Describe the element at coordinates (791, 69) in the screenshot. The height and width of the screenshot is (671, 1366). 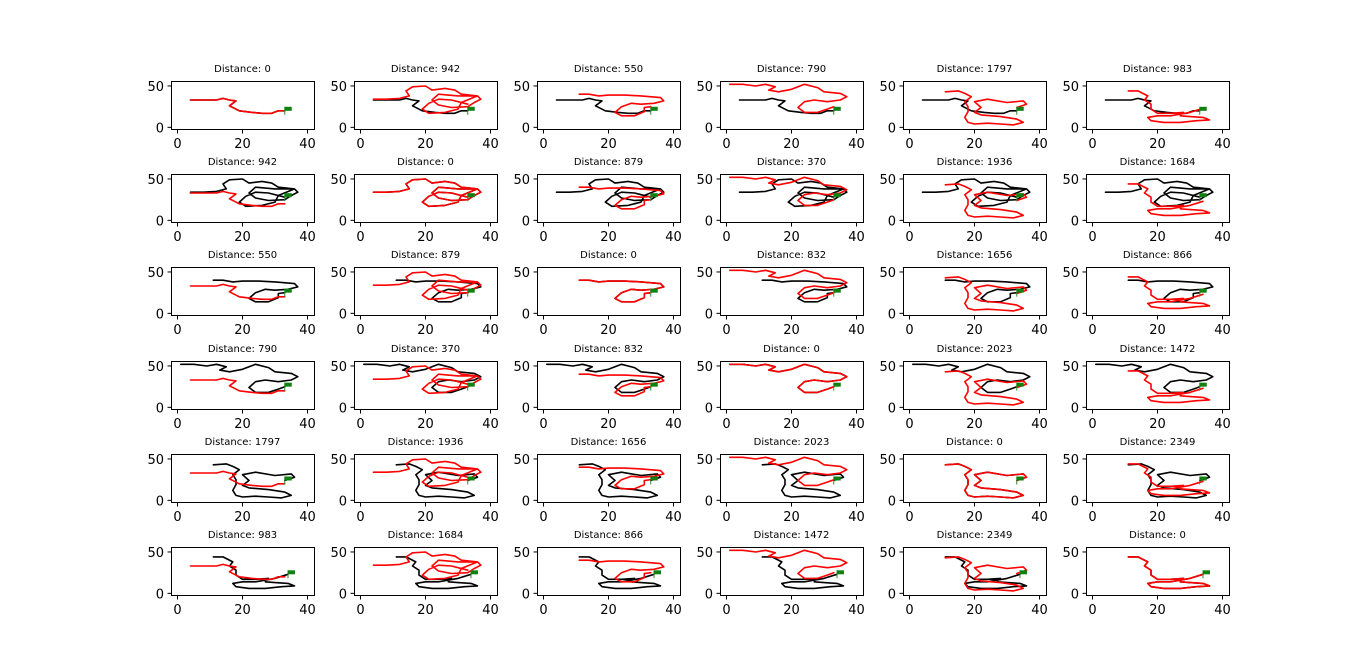
I see `subplot-title: Distance: 790` at that location.